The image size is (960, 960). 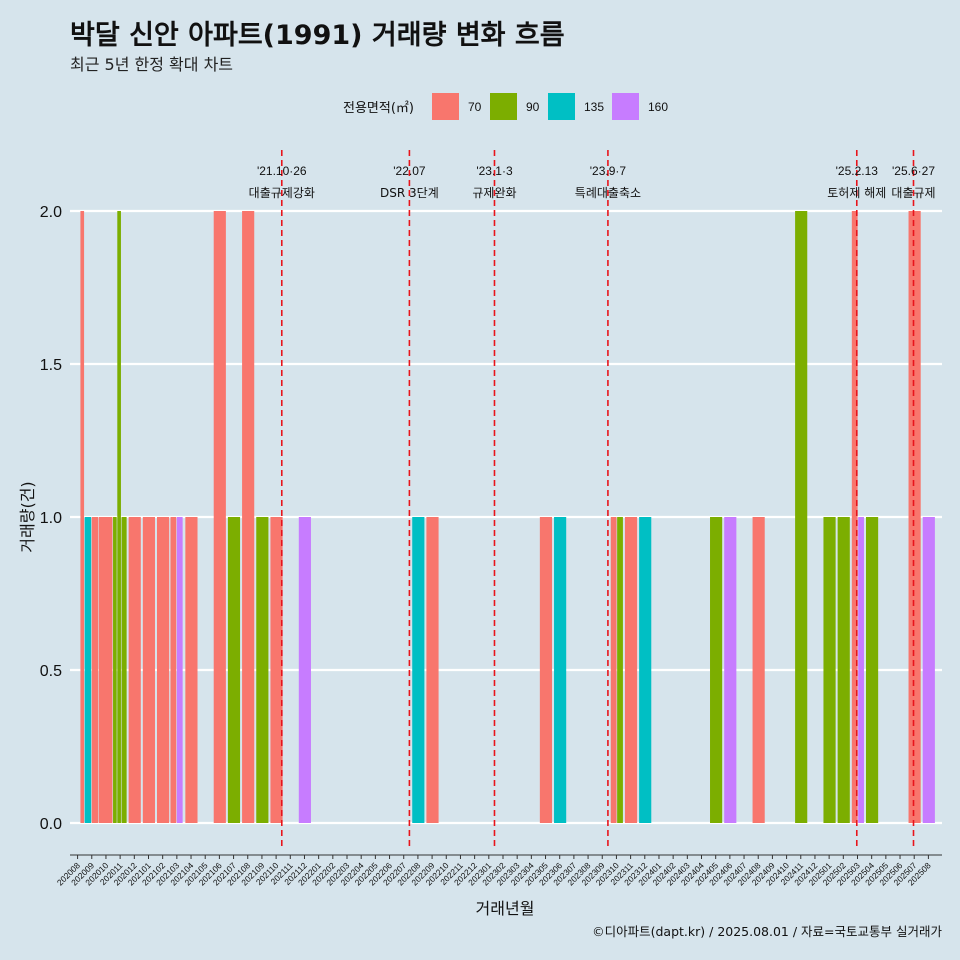 What do you see at coordinates (594, 107) in the screenshot?
I see `legend-label-135: 135` at bounding box center [594, 107].